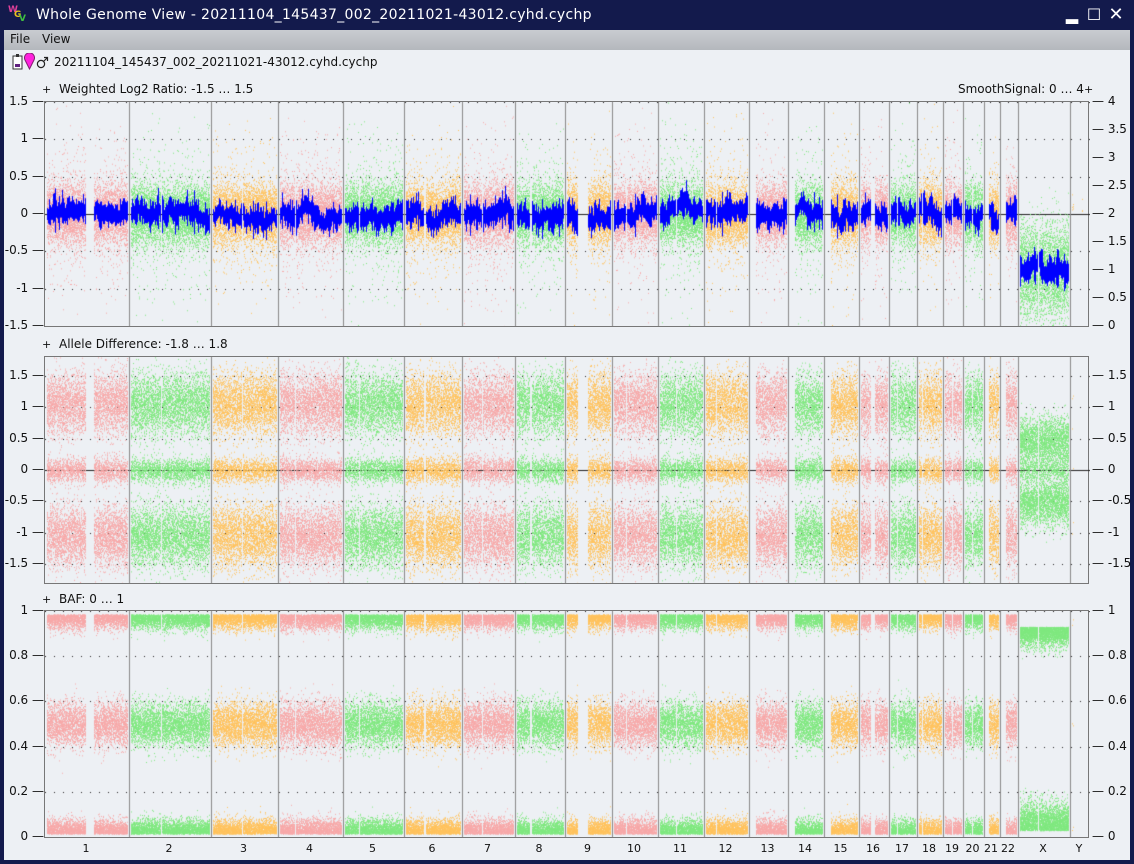 The image size is (1134, 864). What do you see at coordinates (805, 848) in the screenshot?
I see `chromosome-label-14: 14` at bounding box center [805, 848].